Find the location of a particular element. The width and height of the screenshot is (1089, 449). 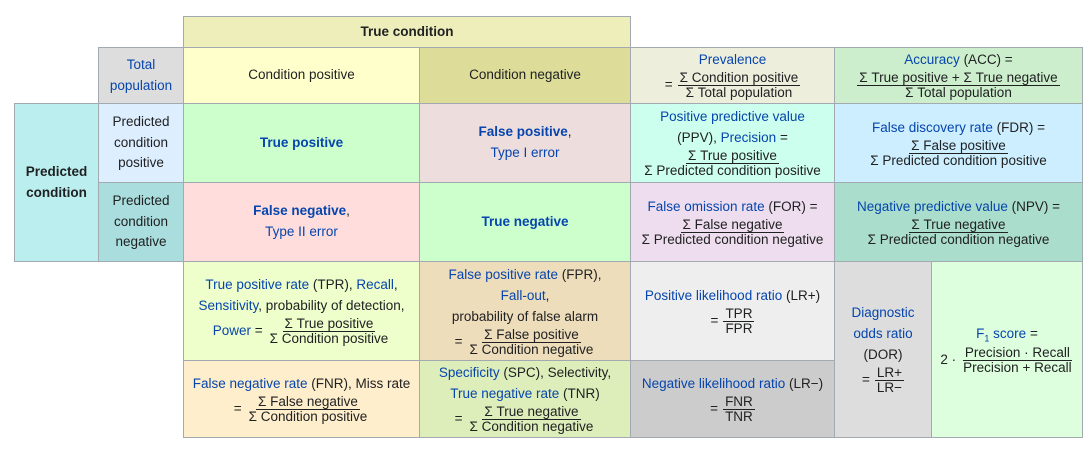

predicted-negative-cell: Predicted condition negative is located at coordinates (141, 222).